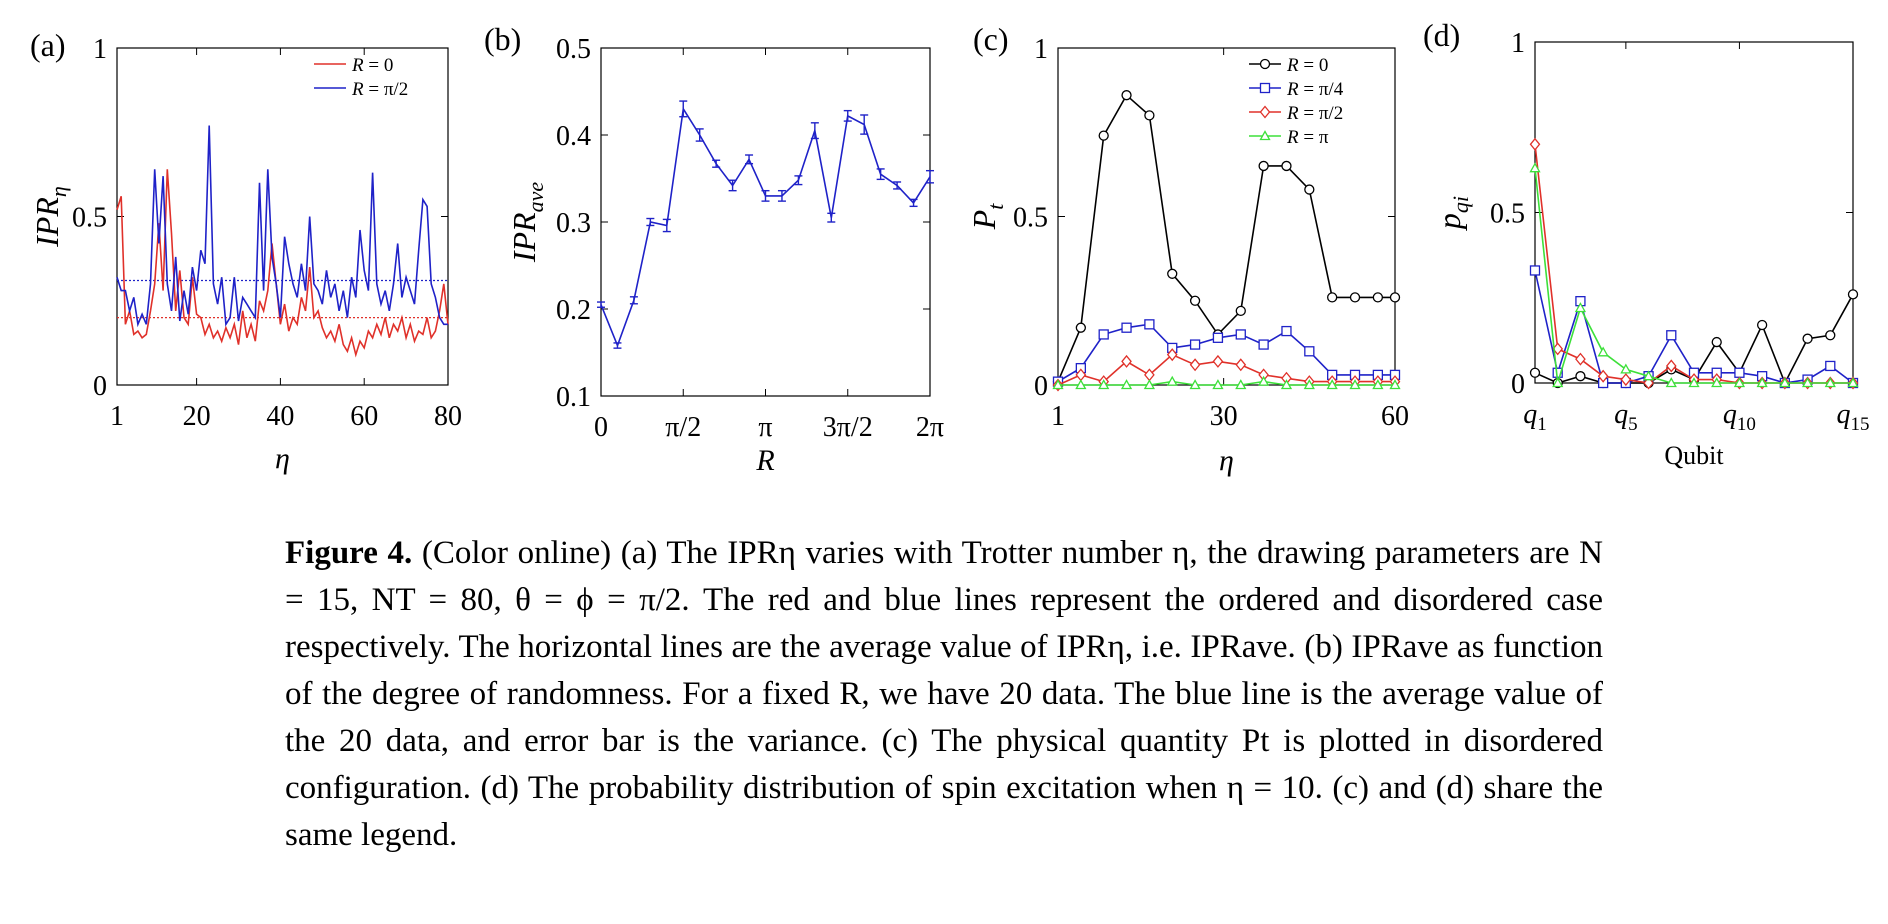  Describe the element at coordinates (448, 416) in the screenshot. I see `x-tick-label: 80` at that location.